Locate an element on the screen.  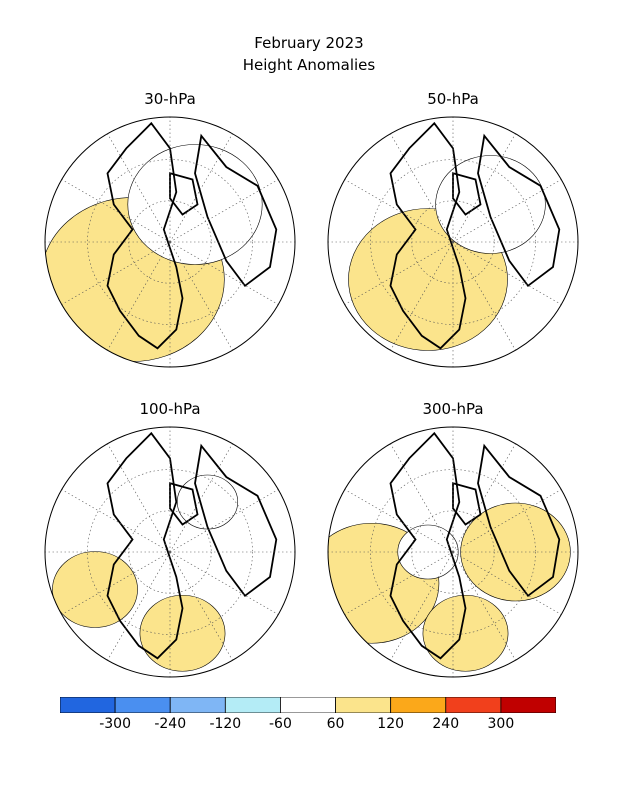
map-subtitle: Height Anomalies is located at coordinates (309, 65).